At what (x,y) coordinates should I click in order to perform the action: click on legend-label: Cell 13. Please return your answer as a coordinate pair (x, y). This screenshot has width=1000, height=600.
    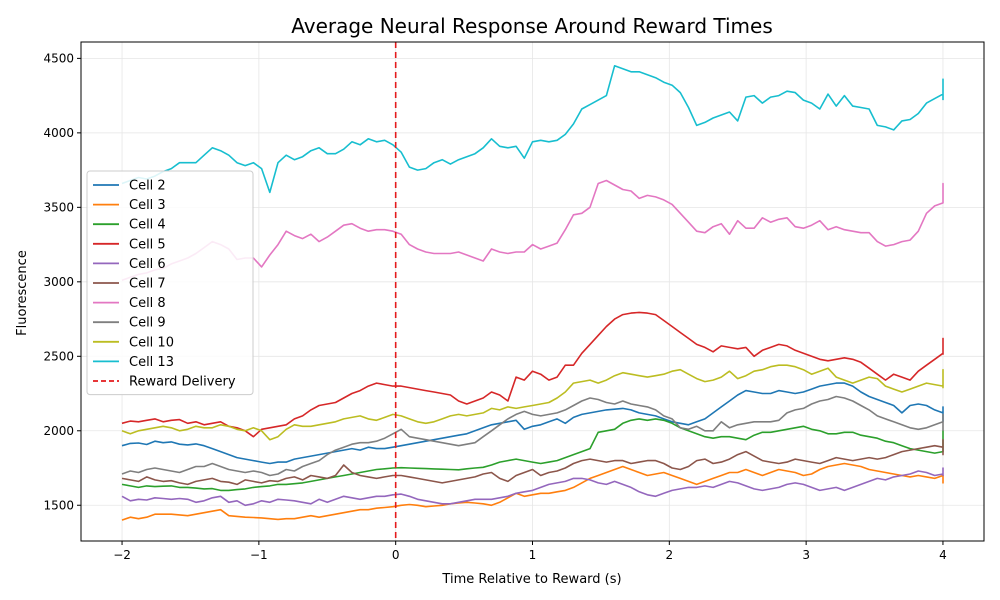
    Looking at the image, I should click on (151, 362).